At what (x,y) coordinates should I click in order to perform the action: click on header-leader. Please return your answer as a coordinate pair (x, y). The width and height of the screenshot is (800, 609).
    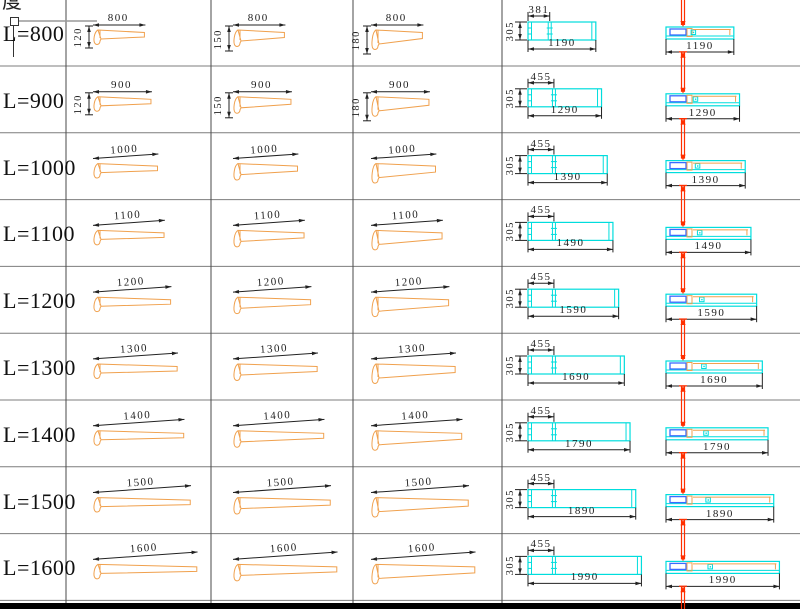
    Looking at the image, I should click on (55, 38).